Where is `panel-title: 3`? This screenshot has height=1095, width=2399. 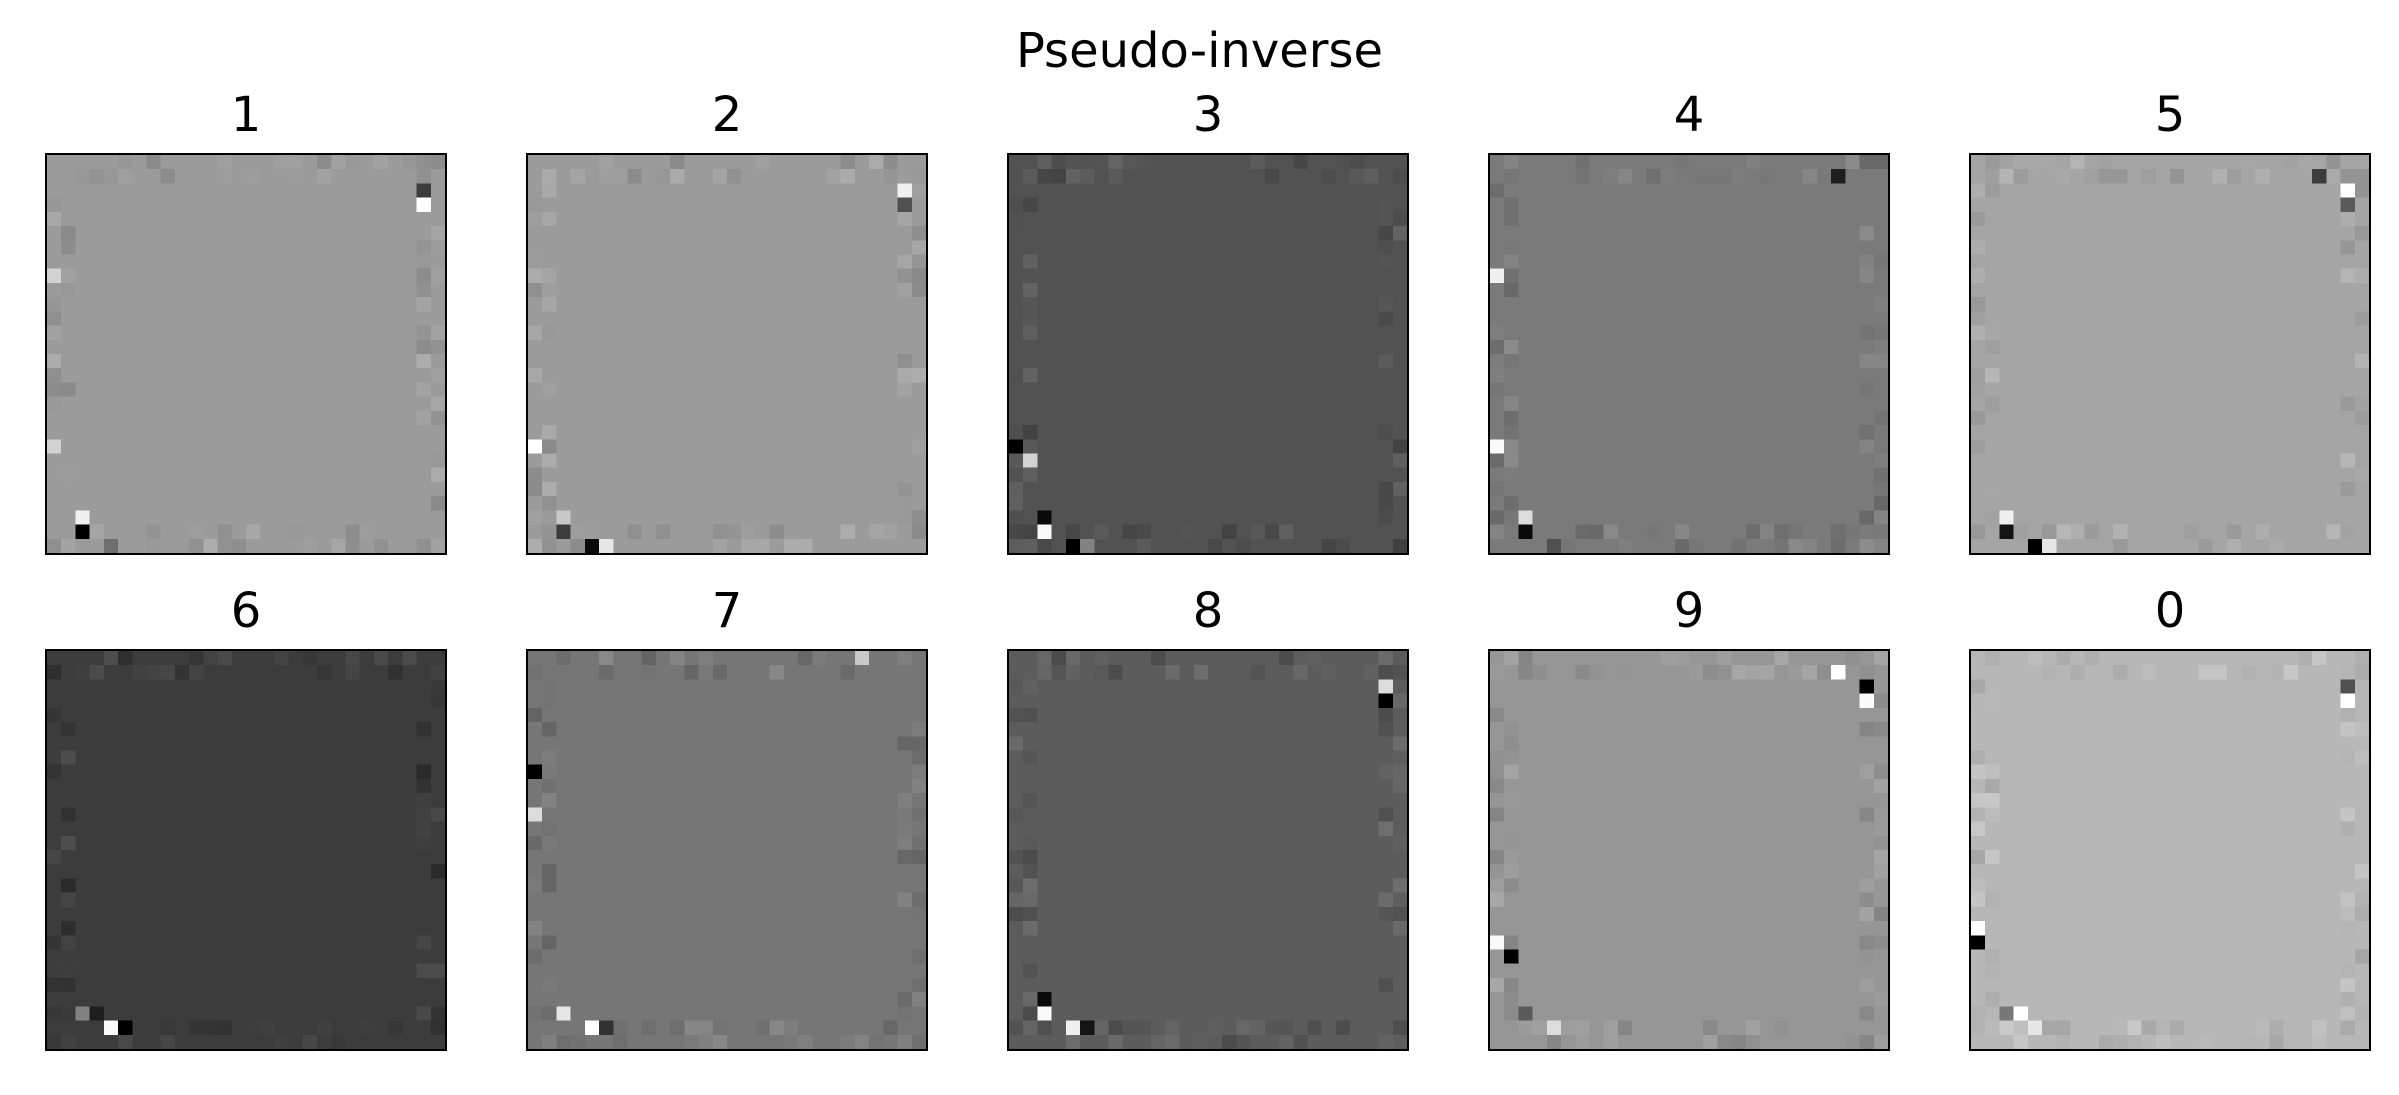 panel-title: 3 is located at coordinates (1208, 115).